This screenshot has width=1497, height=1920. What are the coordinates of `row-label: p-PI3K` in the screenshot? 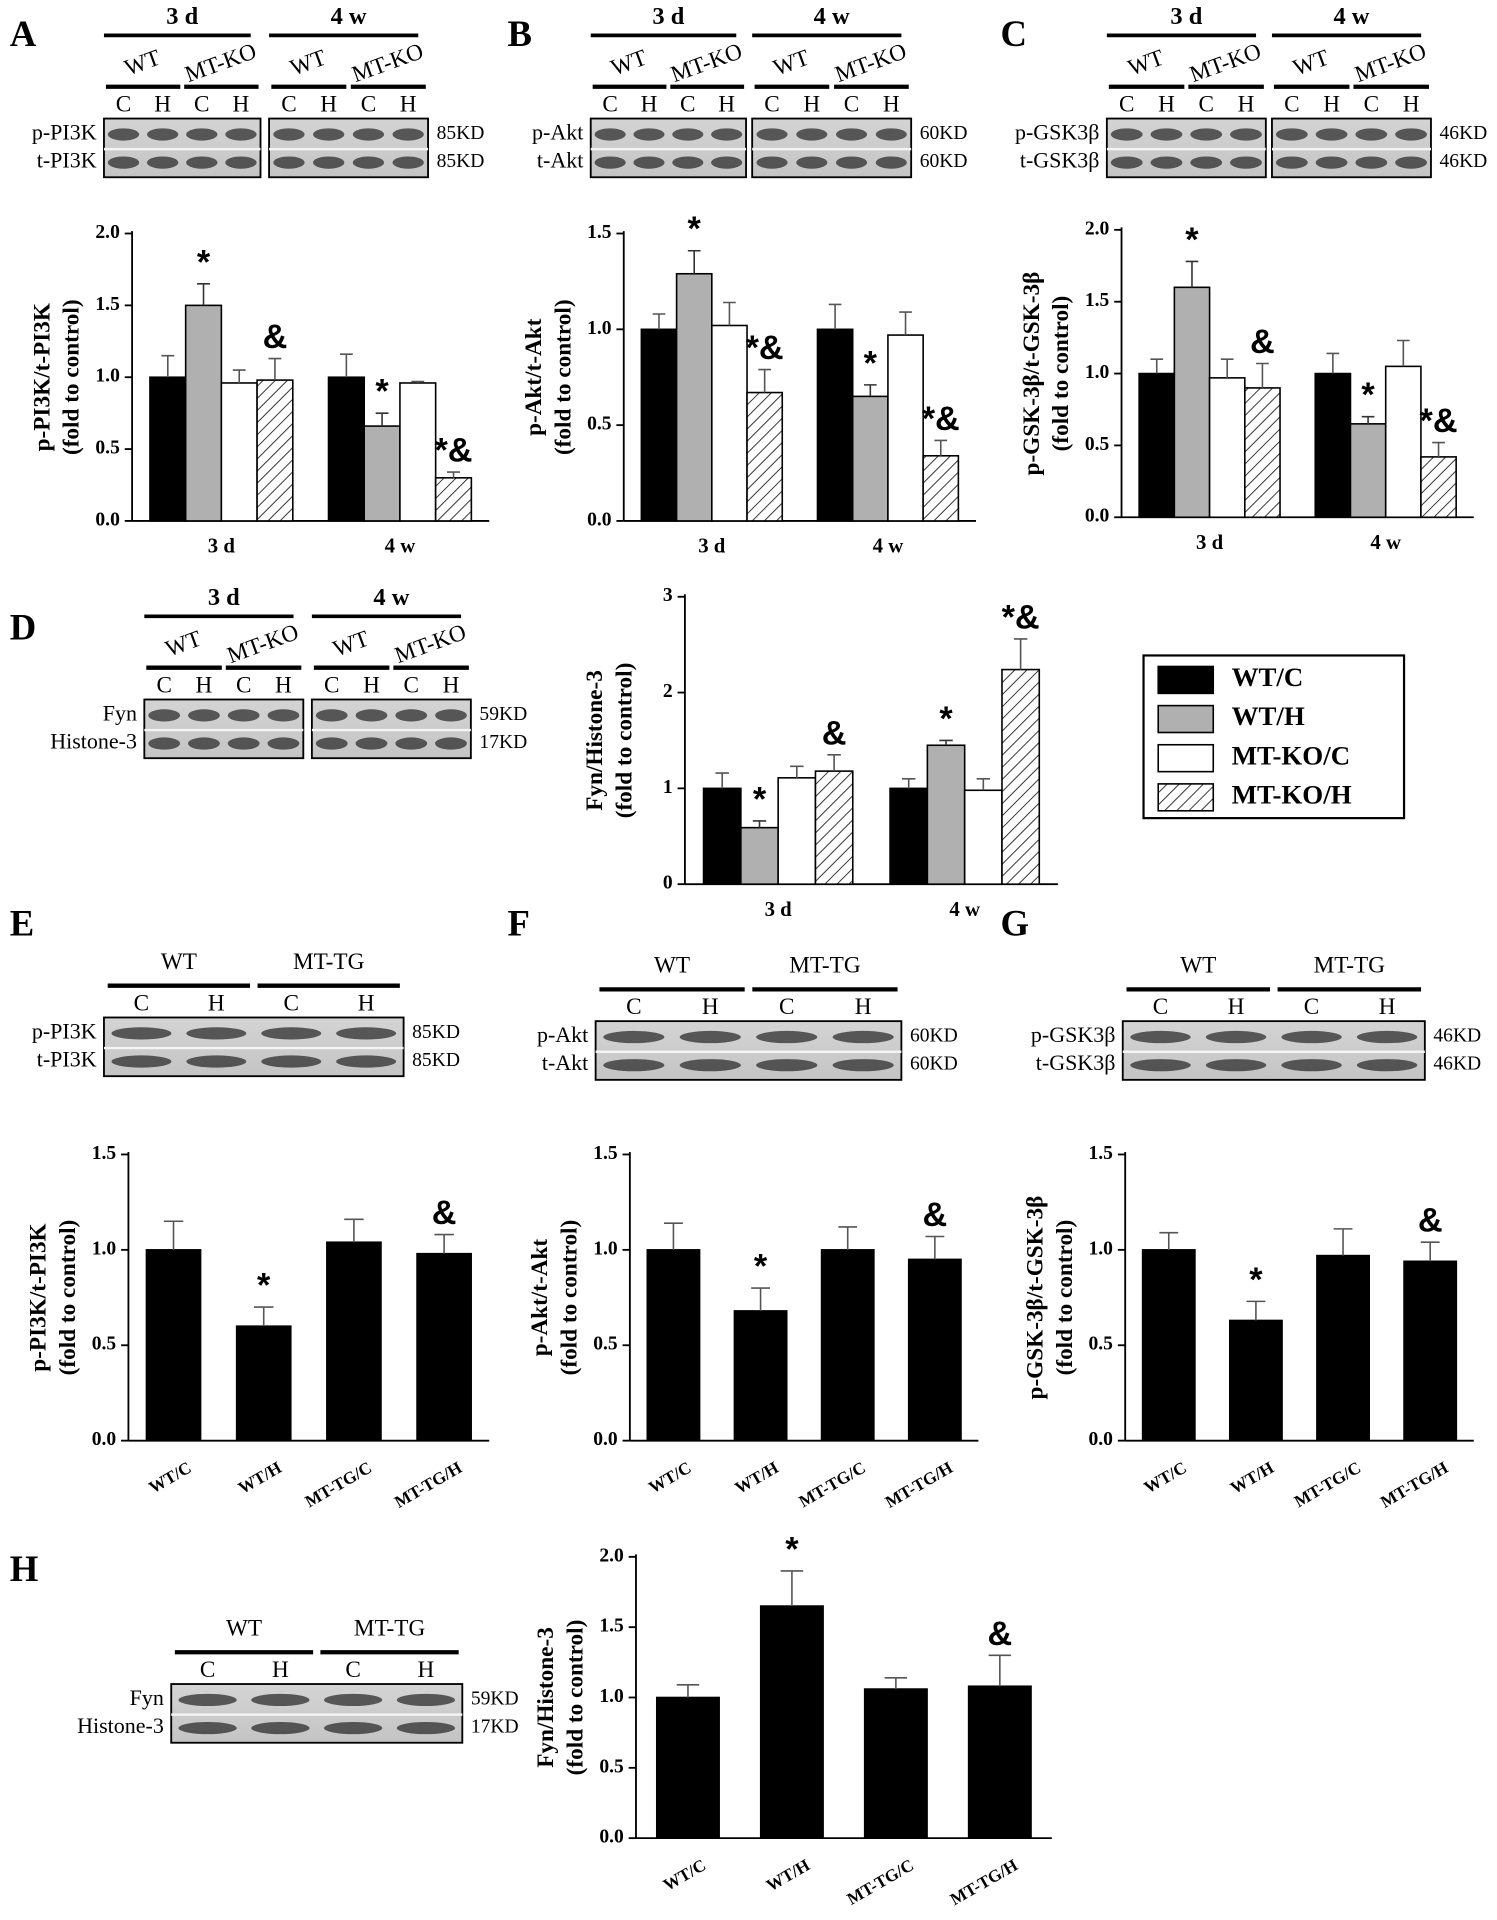 It's located at (64, 1030).